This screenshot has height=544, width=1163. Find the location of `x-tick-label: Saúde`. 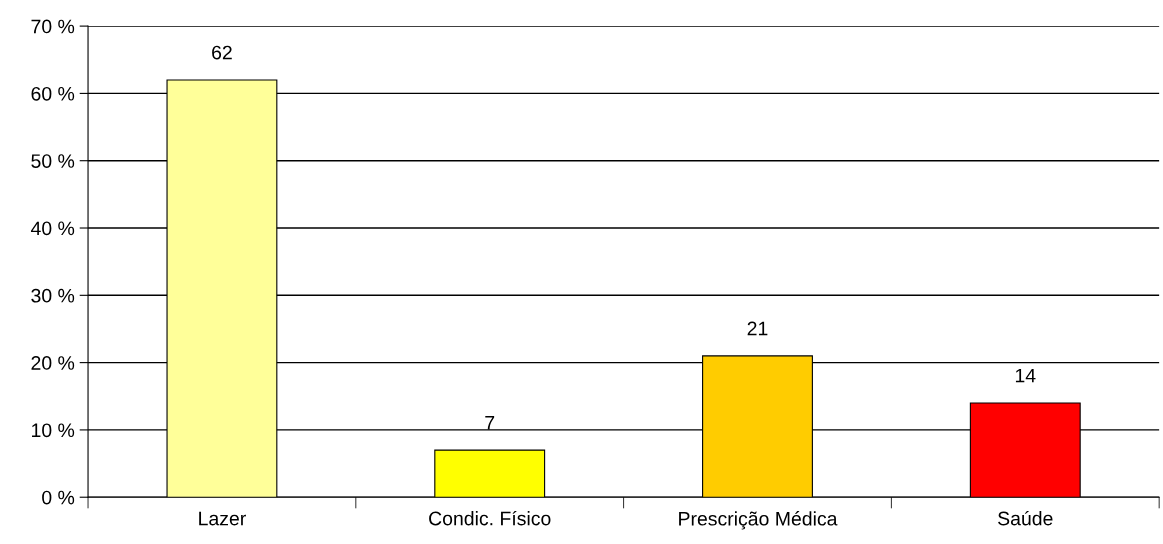

x-tick-label: Saúde is located at coordinates (1025, 518).